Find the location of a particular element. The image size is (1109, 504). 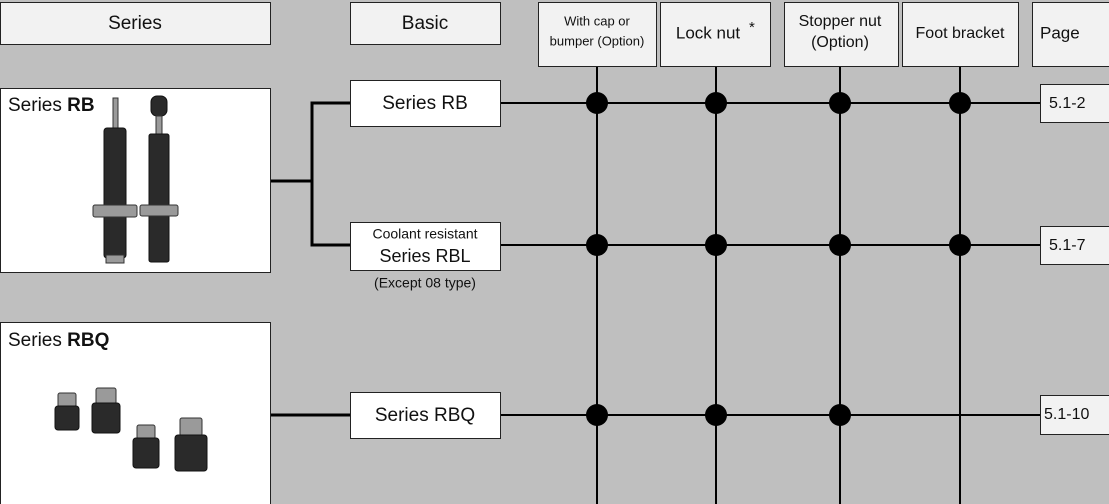

header-stopper: Stopper nut is located at coordinates (840, 21).